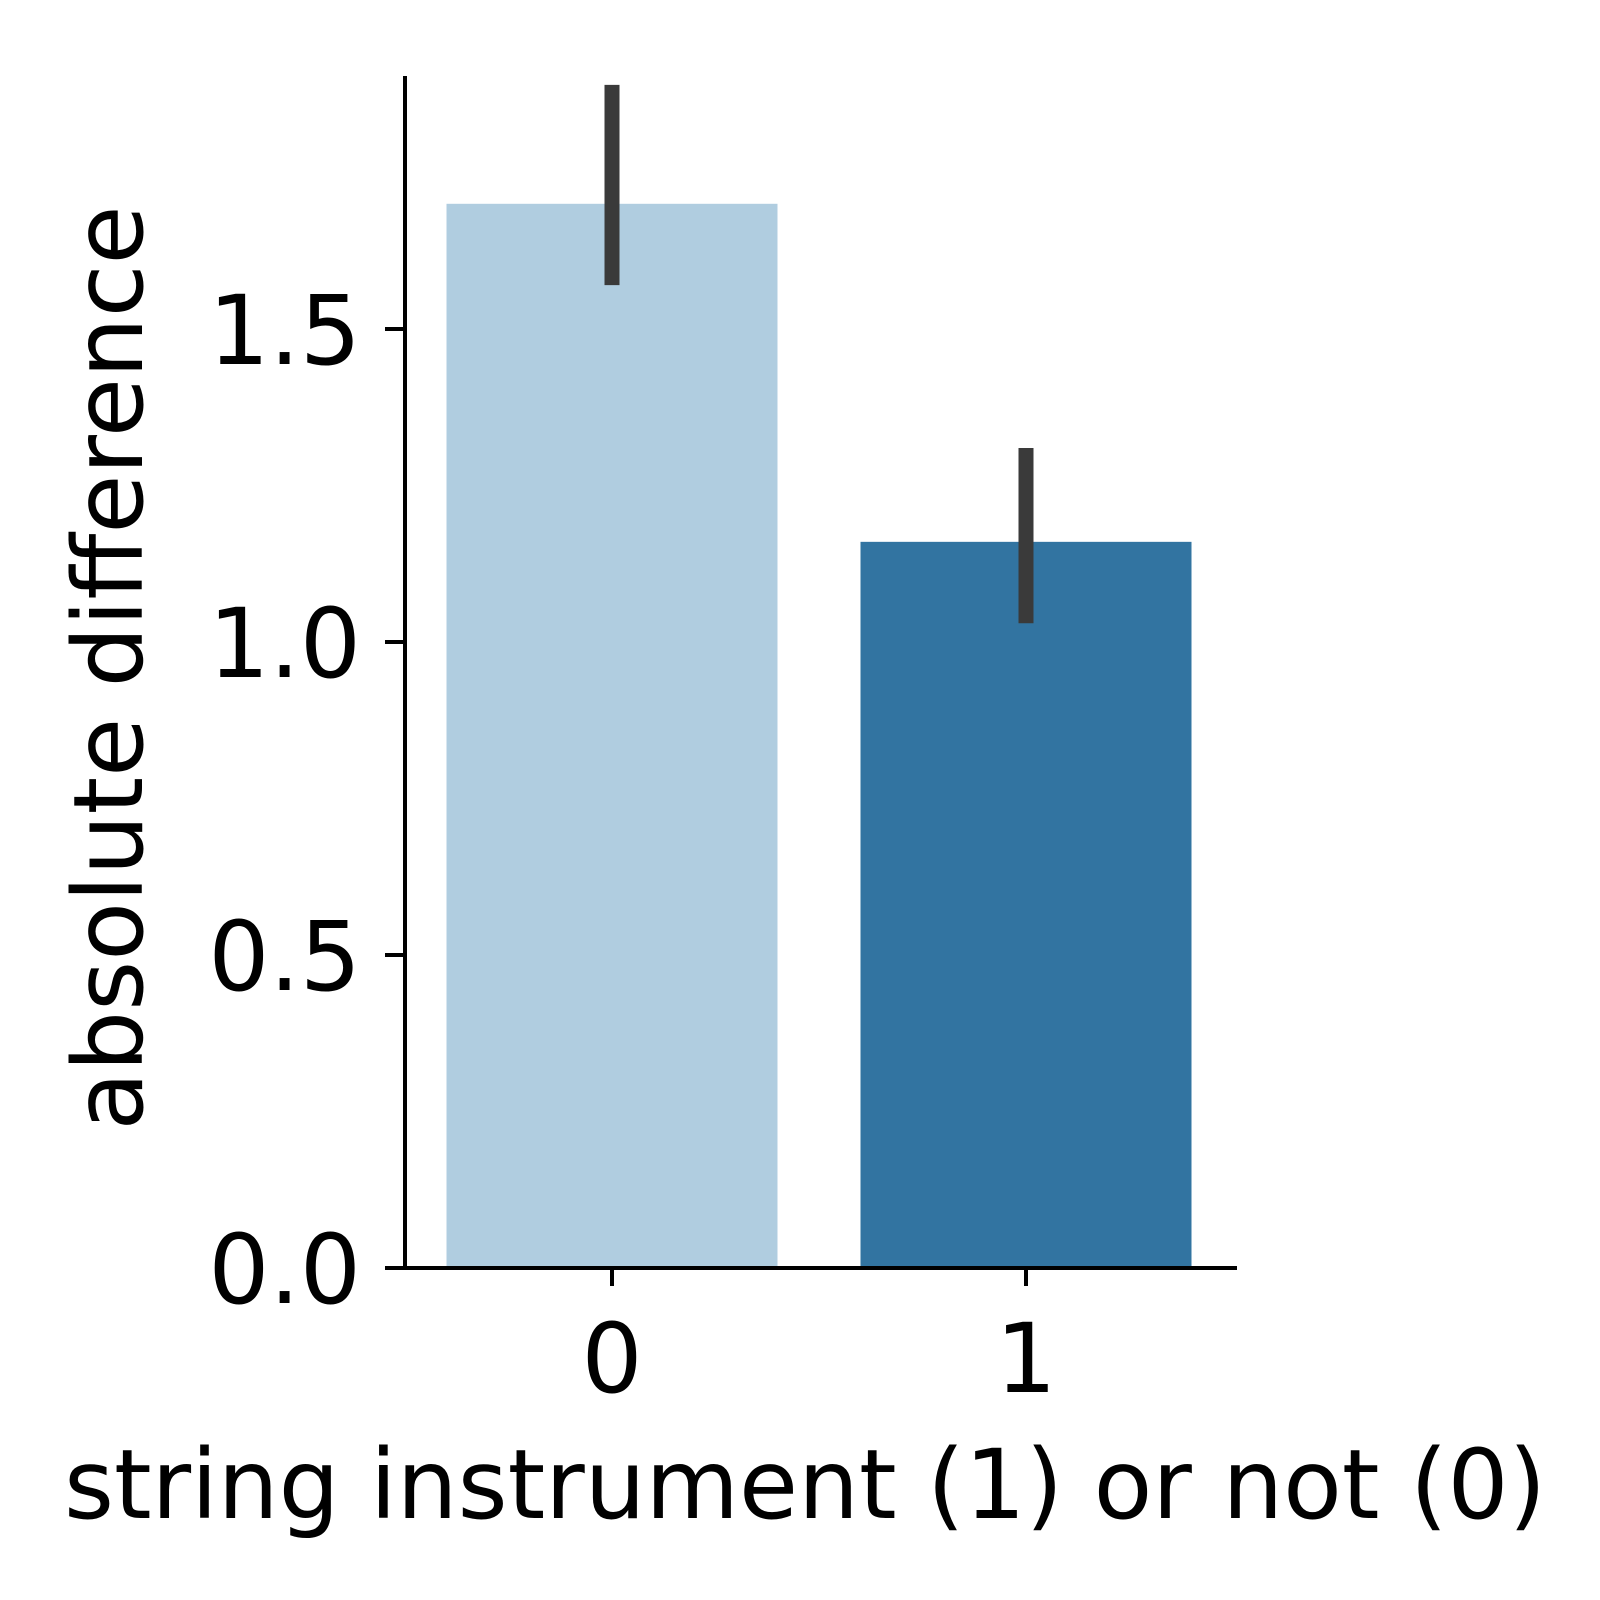  I want to click on x-tick-label-0: 0, so click(611, 1359).